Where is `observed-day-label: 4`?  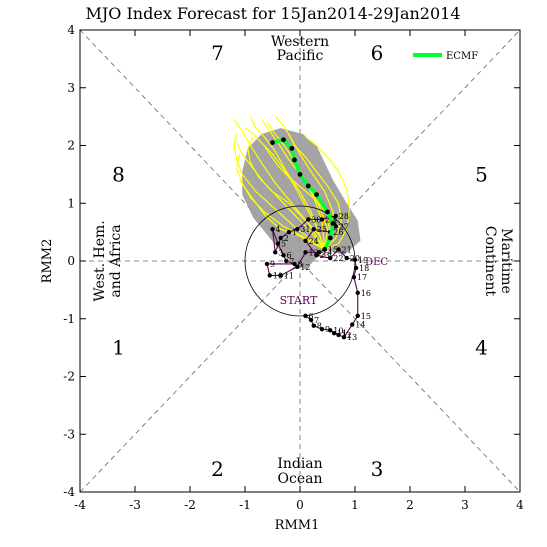
observed-day-label: 4 is located at coordinates (278, 229).